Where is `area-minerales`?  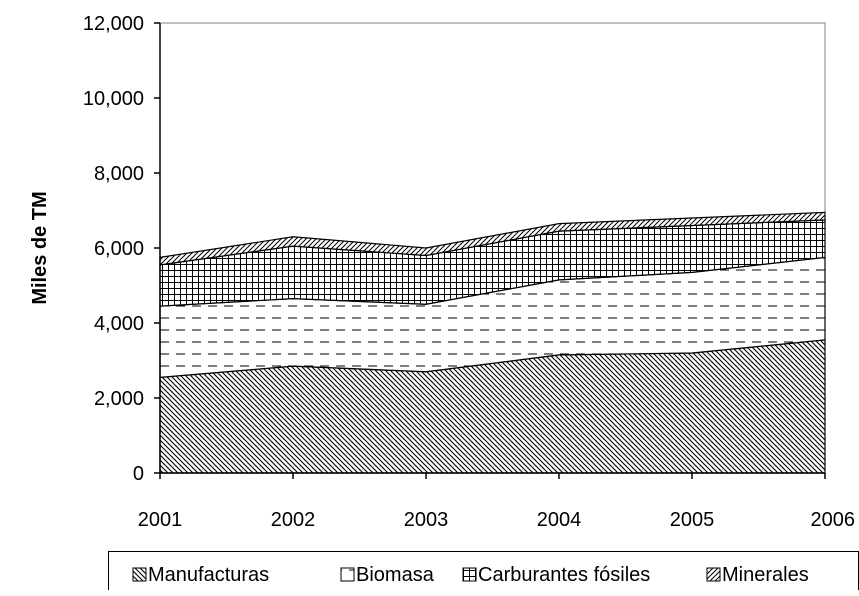 area-minerales is located at coordinates (492, 238).